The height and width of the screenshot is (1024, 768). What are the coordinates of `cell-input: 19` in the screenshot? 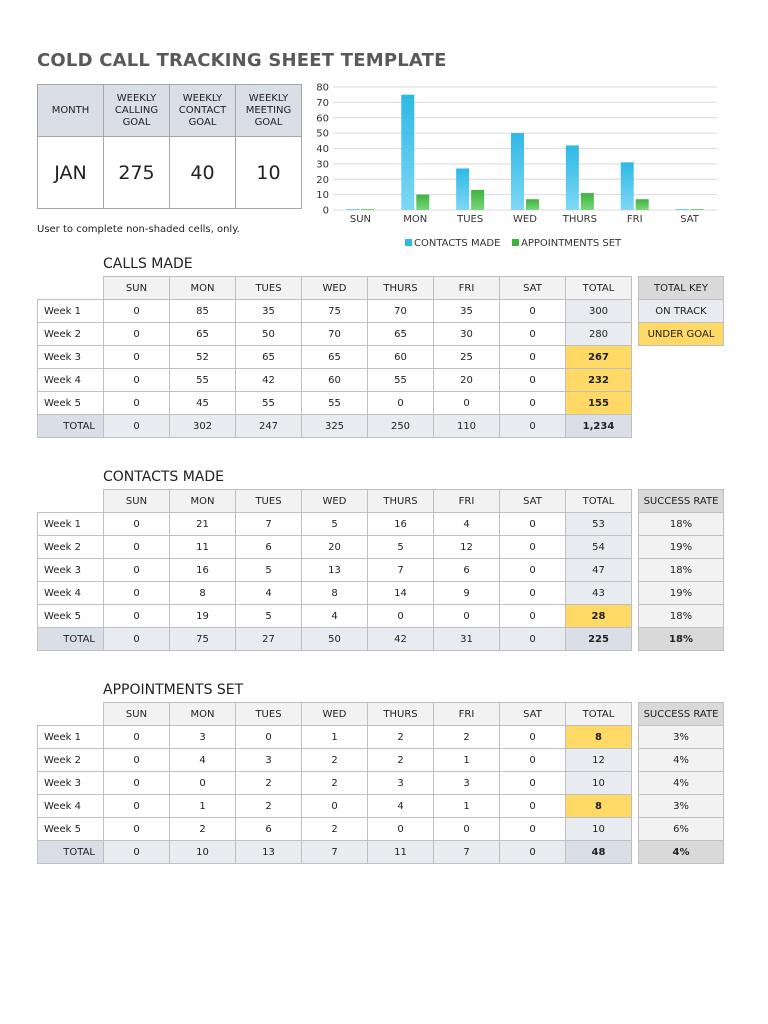 It's located at (202, 616).